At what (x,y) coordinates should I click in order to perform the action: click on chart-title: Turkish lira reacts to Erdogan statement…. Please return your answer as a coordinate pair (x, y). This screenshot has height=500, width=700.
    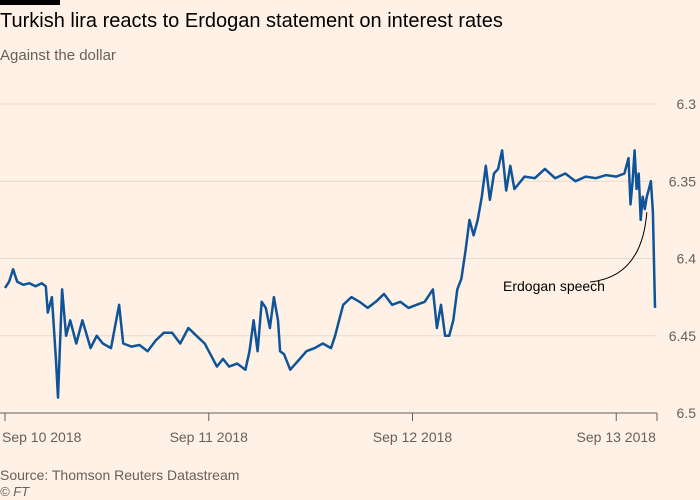
    Looking at the image, I should click on (251, 21).